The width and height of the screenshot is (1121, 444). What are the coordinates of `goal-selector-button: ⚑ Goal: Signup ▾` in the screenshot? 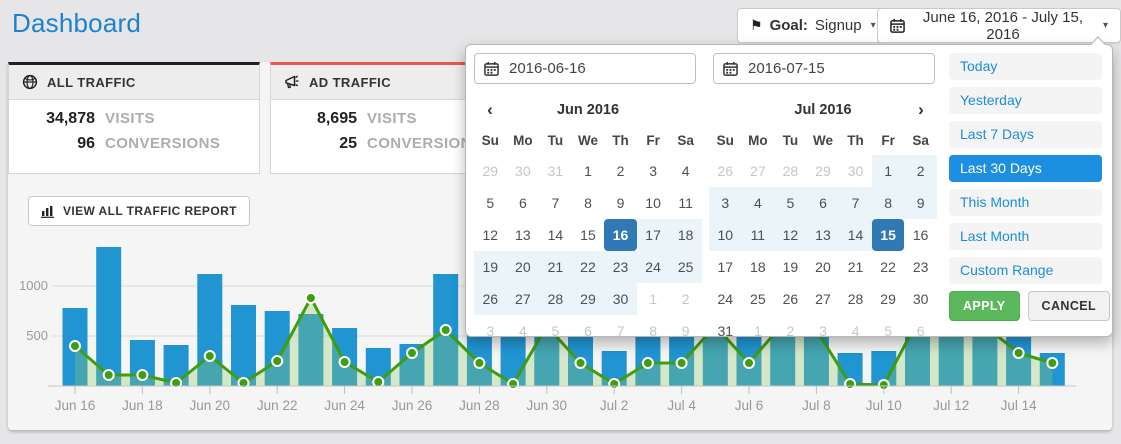 It's located at (813, 25).